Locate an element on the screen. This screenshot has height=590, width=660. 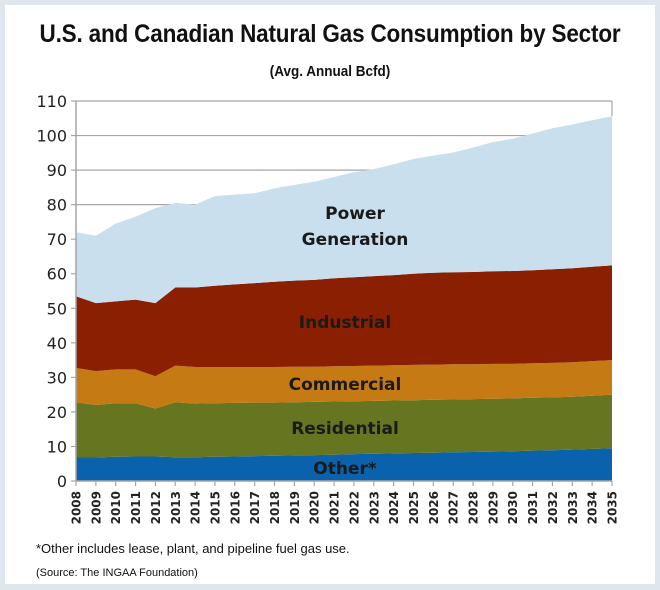
area-other is located at coordinates (344, 464).